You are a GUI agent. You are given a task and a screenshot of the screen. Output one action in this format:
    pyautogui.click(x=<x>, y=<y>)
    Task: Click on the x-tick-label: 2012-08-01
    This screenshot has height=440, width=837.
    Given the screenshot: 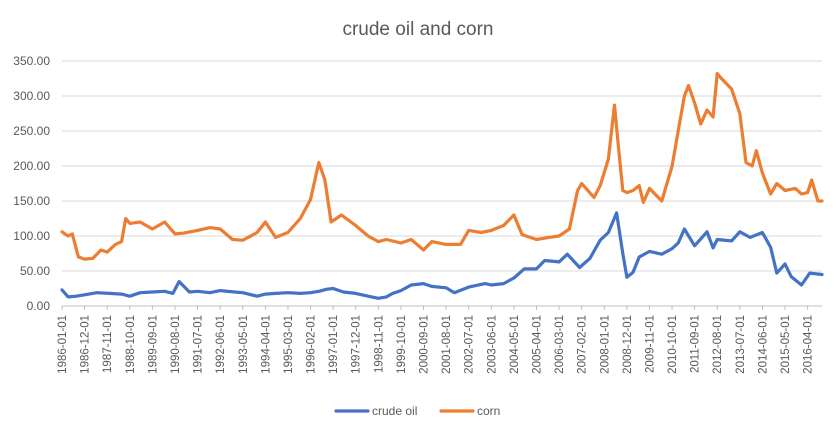 What is the action you would take?
    pyautogui.click(x=718, y=344)
    